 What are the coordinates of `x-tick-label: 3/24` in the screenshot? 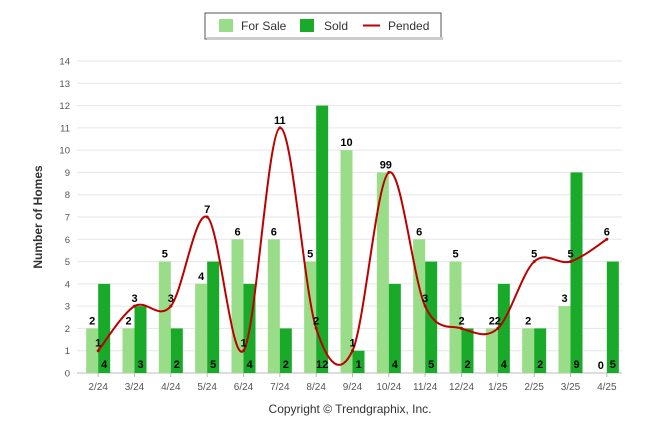 It's located at (135, 387).